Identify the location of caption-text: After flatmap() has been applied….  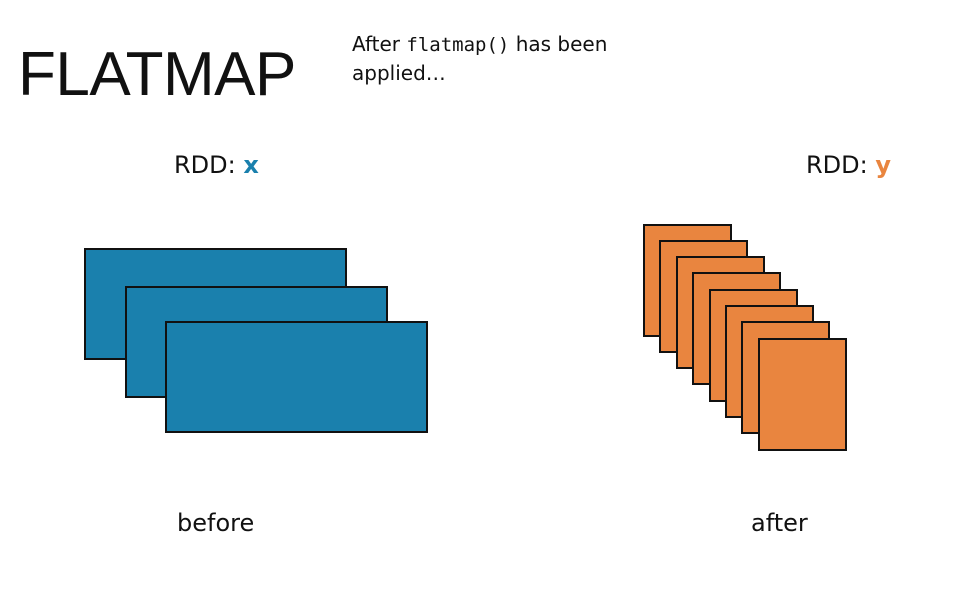
(522, 58).